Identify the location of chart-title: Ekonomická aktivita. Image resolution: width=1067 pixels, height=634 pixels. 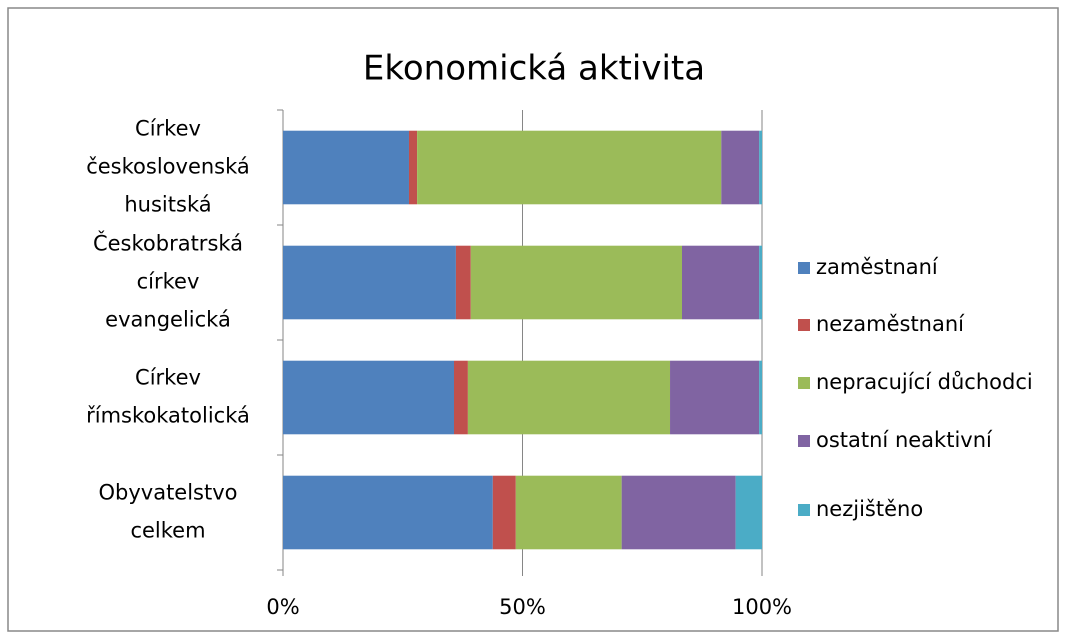
(534, 69).